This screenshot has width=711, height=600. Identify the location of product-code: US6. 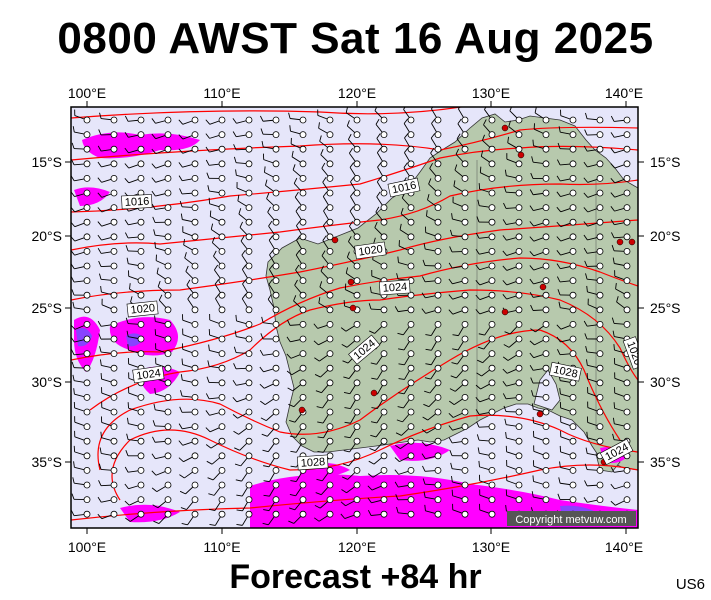
(690, 584).